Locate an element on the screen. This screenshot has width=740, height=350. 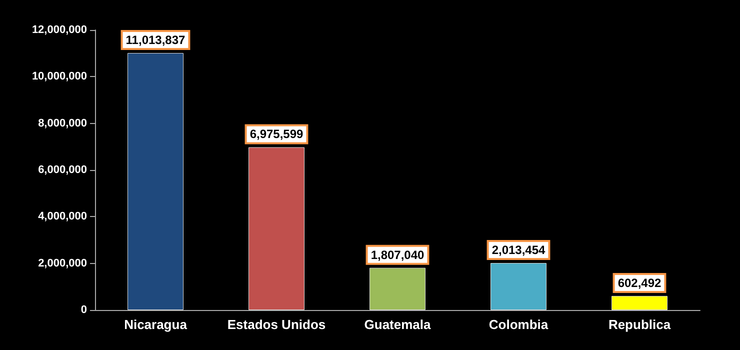
y-tick-label: 2,000,000 is located at coordinates (62, 263).